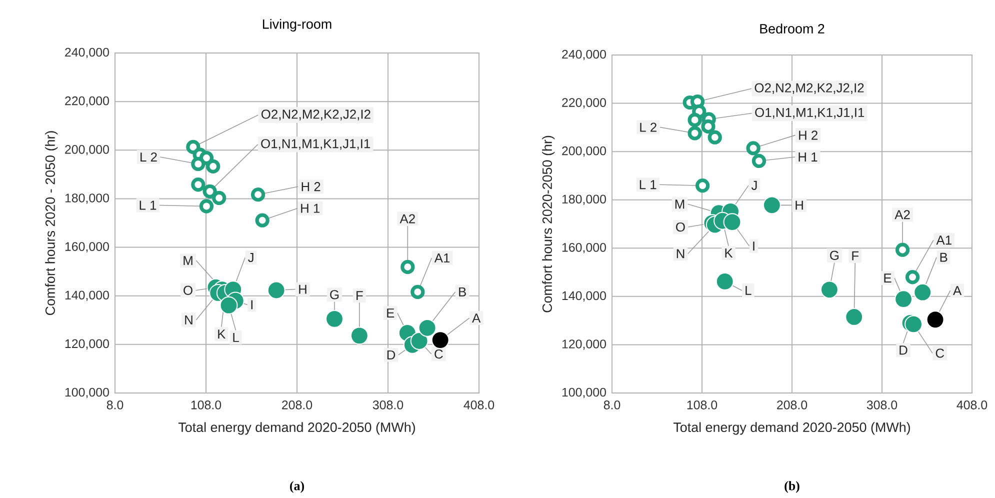 This screenshot has height=498, width=995. Describe the element at coordinates (548, 224) in the screenshot. I see `y-axis-title: Comfort hours 2020-2050 (hr)` at that location.